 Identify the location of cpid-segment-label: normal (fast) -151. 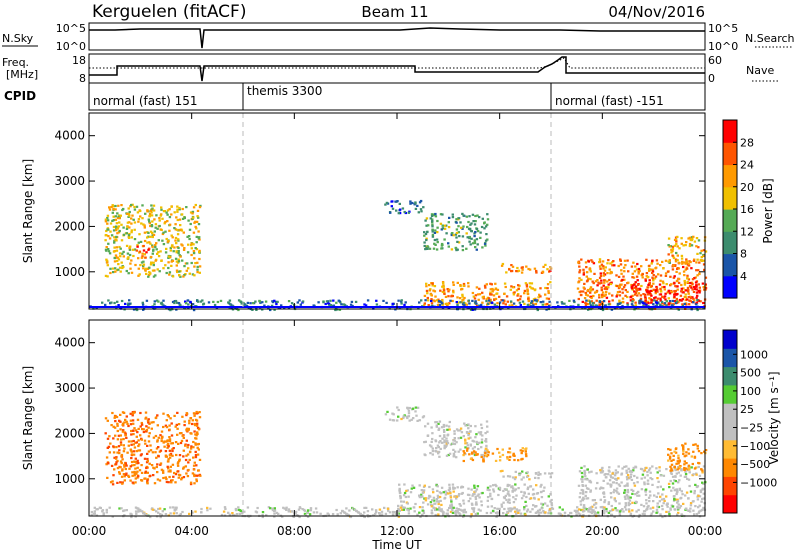
(609, 101).